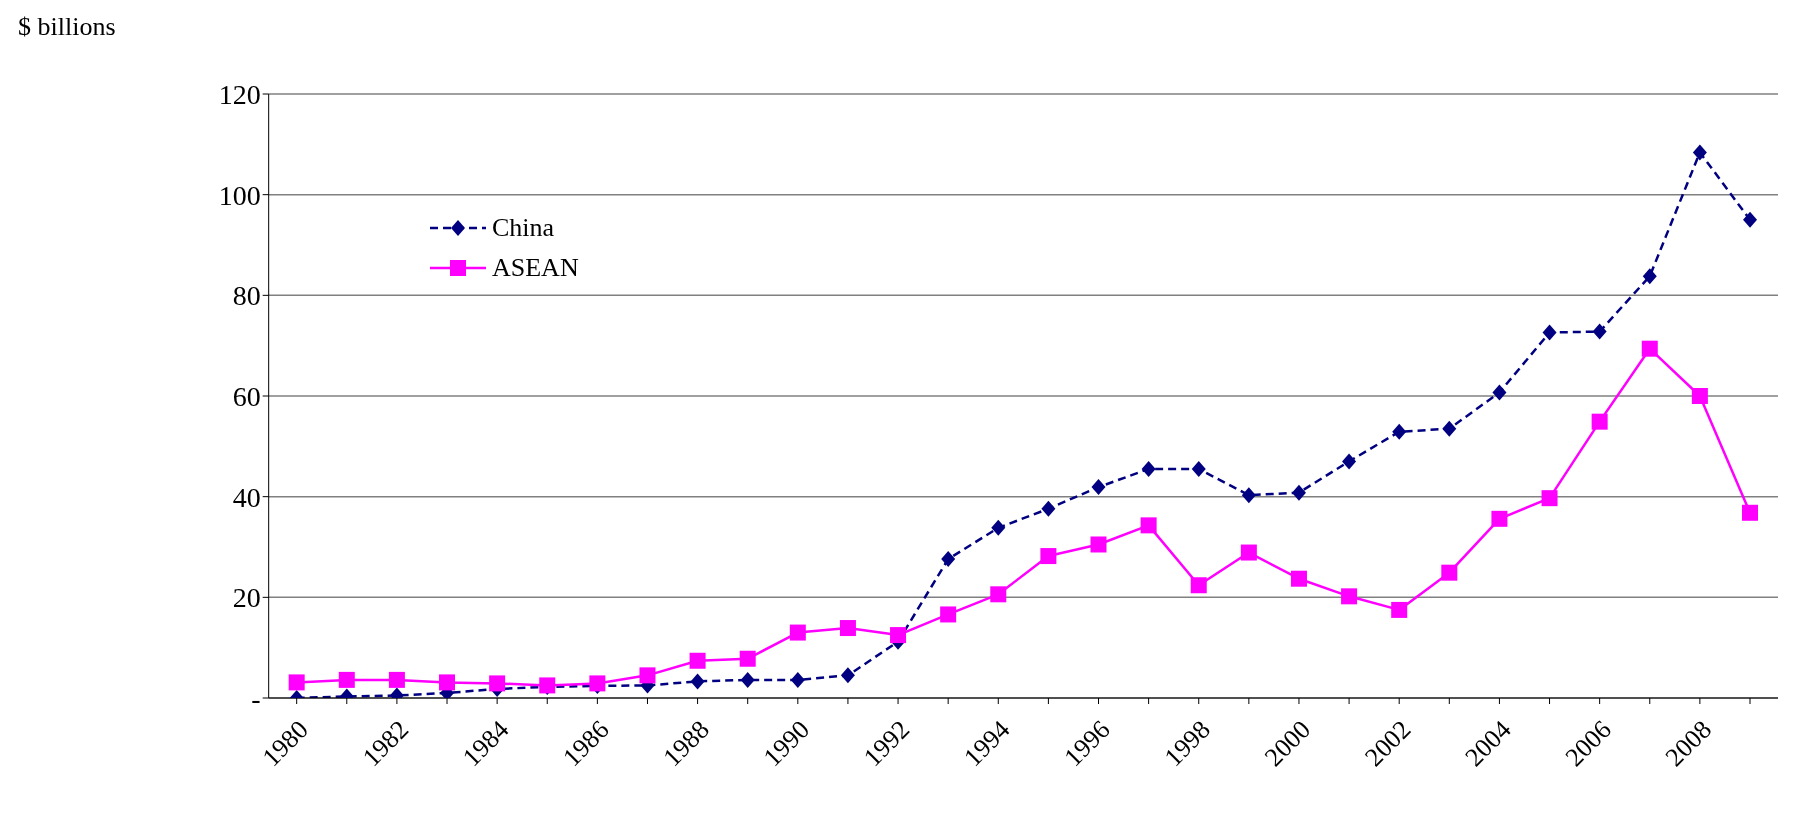 Image resolution: width=1804 pixels, height=821 pixels. Describe the element at coordinates (786, 743) in the screenshot. I see `x-tick-label: 1990` at that location.